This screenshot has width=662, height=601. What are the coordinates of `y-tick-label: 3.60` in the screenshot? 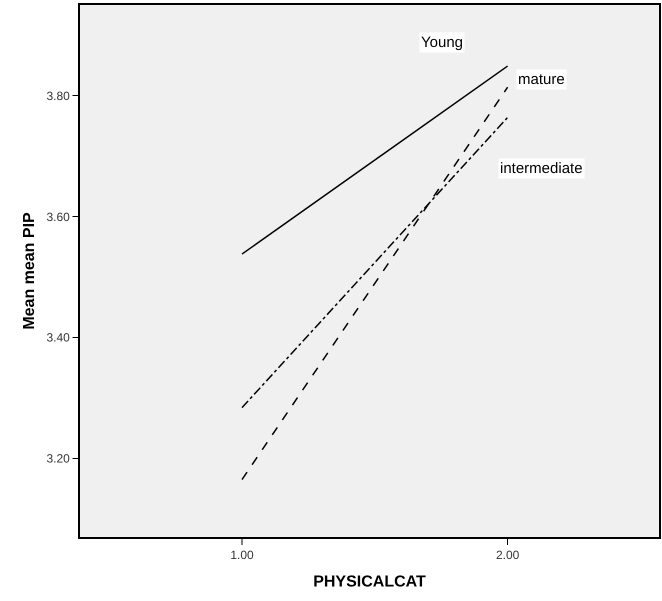 It's located at (58, 217).